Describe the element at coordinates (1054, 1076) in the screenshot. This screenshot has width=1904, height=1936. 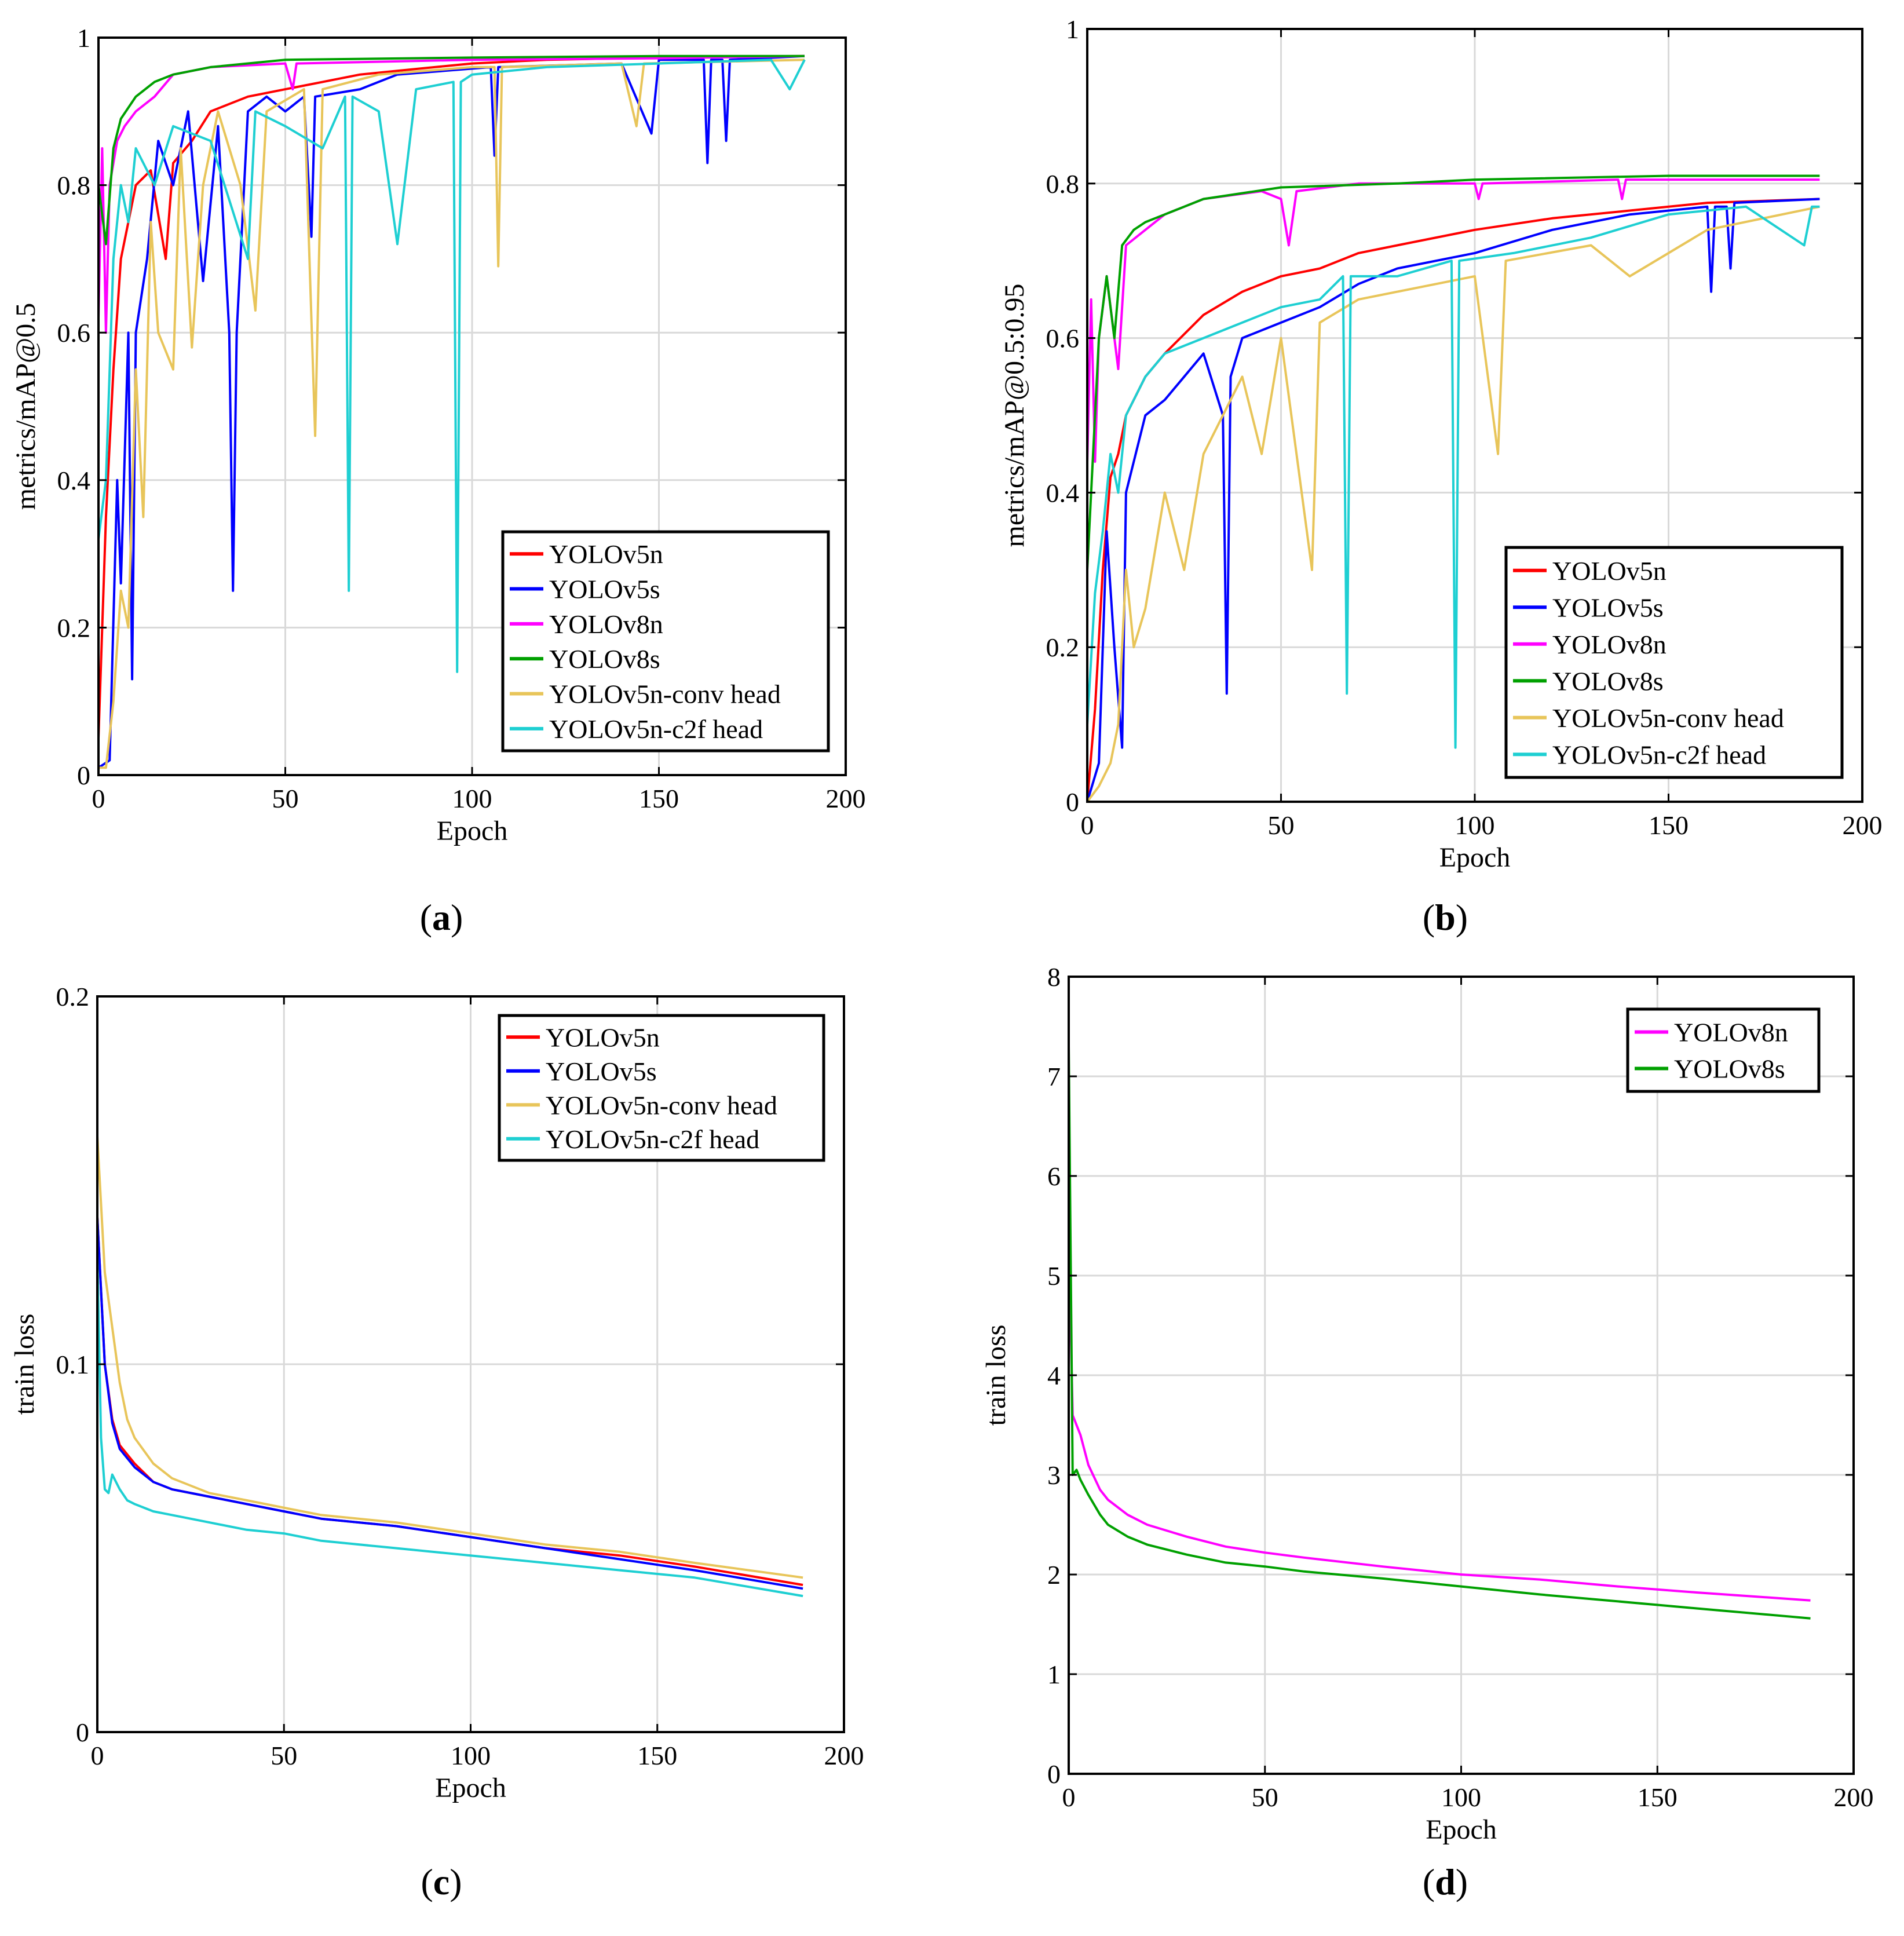
I see `y-tick-label: 7` at that location.